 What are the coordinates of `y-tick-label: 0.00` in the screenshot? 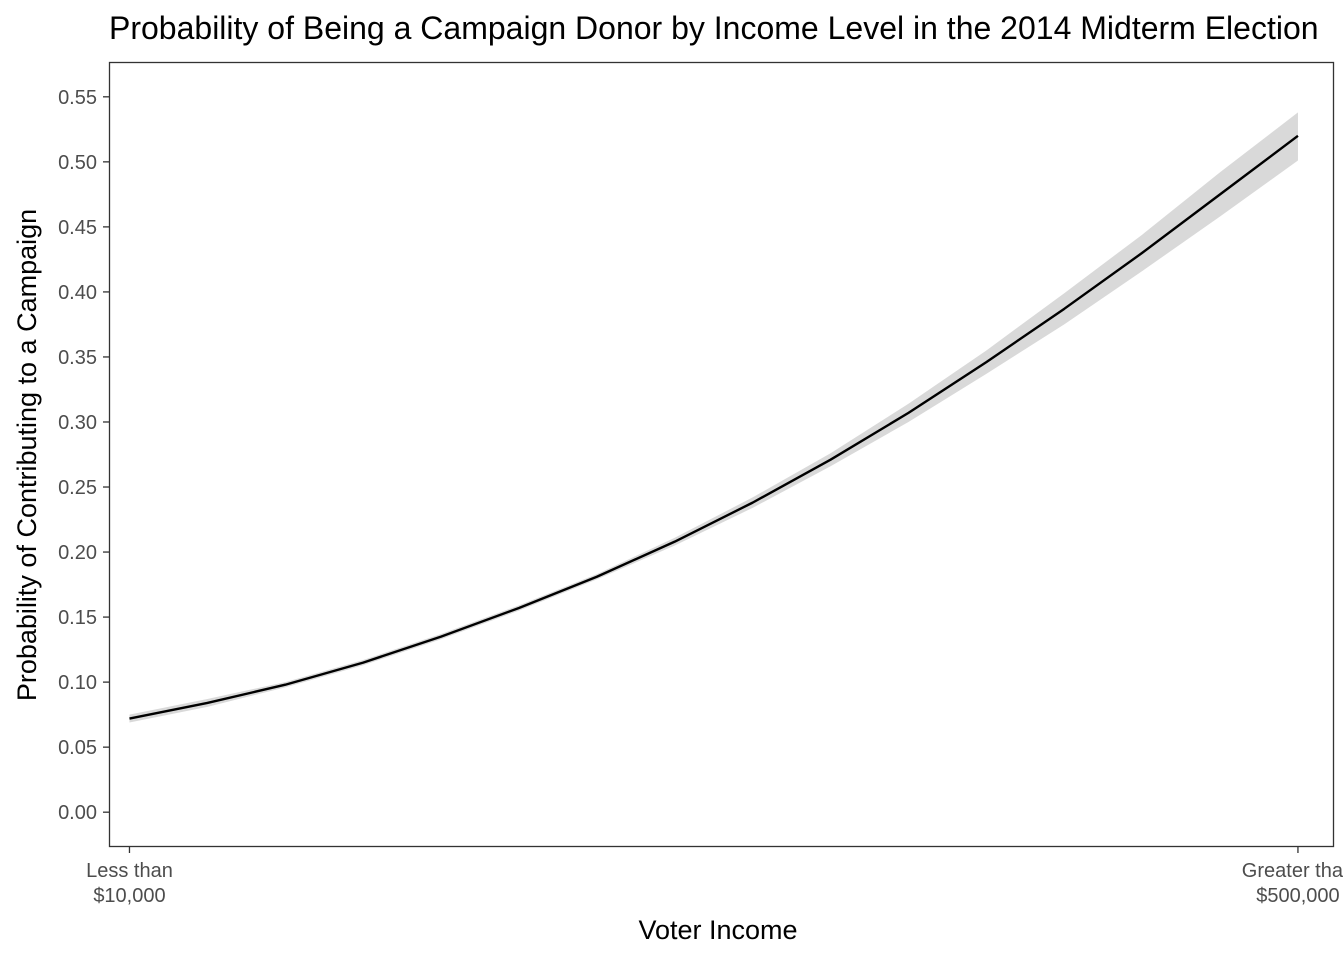 It's located at (77, 813).